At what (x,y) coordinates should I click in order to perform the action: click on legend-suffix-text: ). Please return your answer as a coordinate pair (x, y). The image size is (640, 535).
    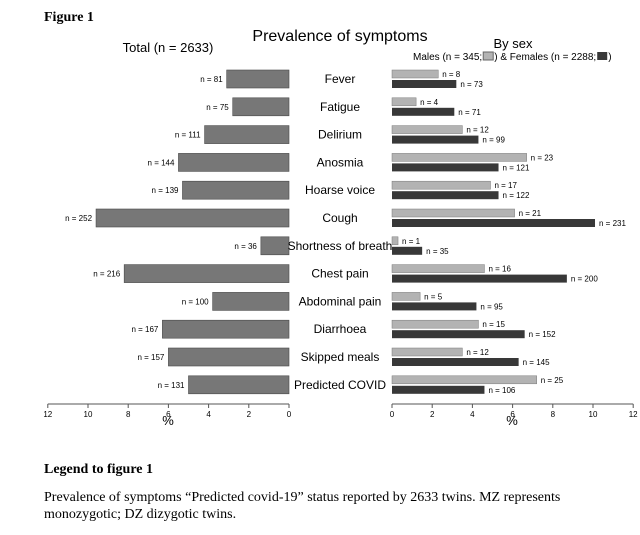
    Looking at the image, I should click on (609, 57).